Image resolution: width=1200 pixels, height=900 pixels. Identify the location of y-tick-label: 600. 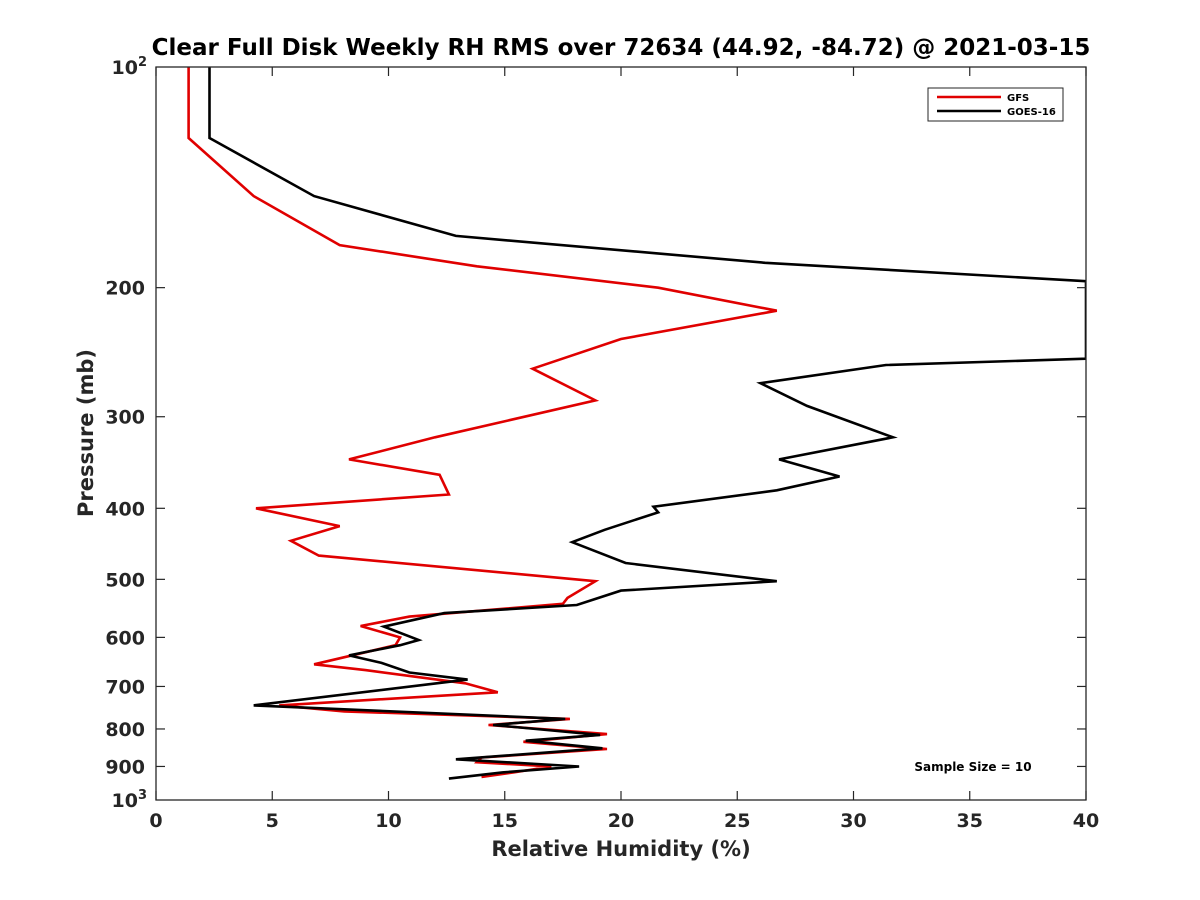
(125, 638).